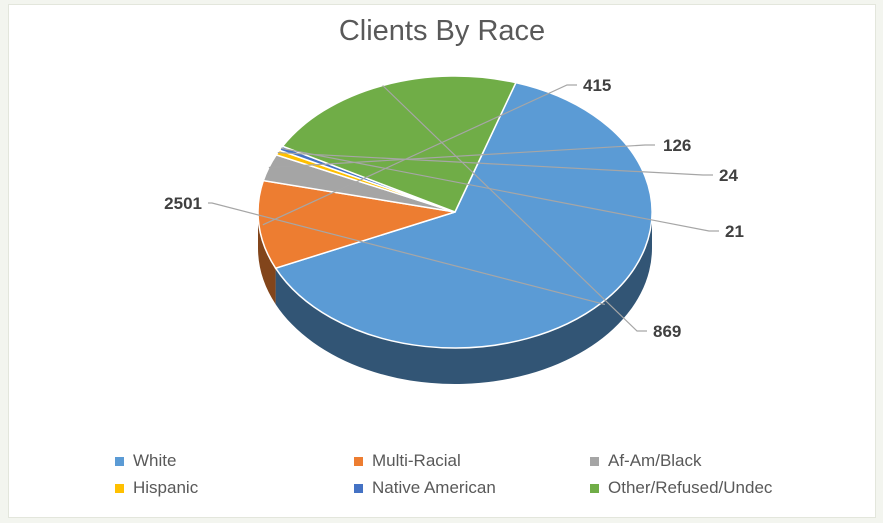 The height and width of the screenshot is (523, 883). What do you see at coordinates (677, 145) in the screenshot?
I see `data-label-af-am-black: 126` at bounding box center [677, 145].